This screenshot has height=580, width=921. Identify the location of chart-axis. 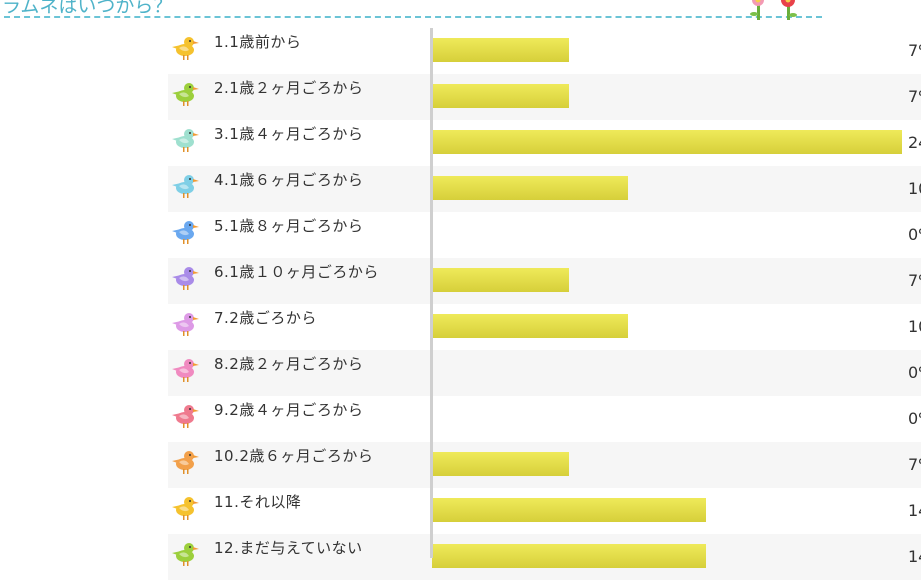
(431, 293).